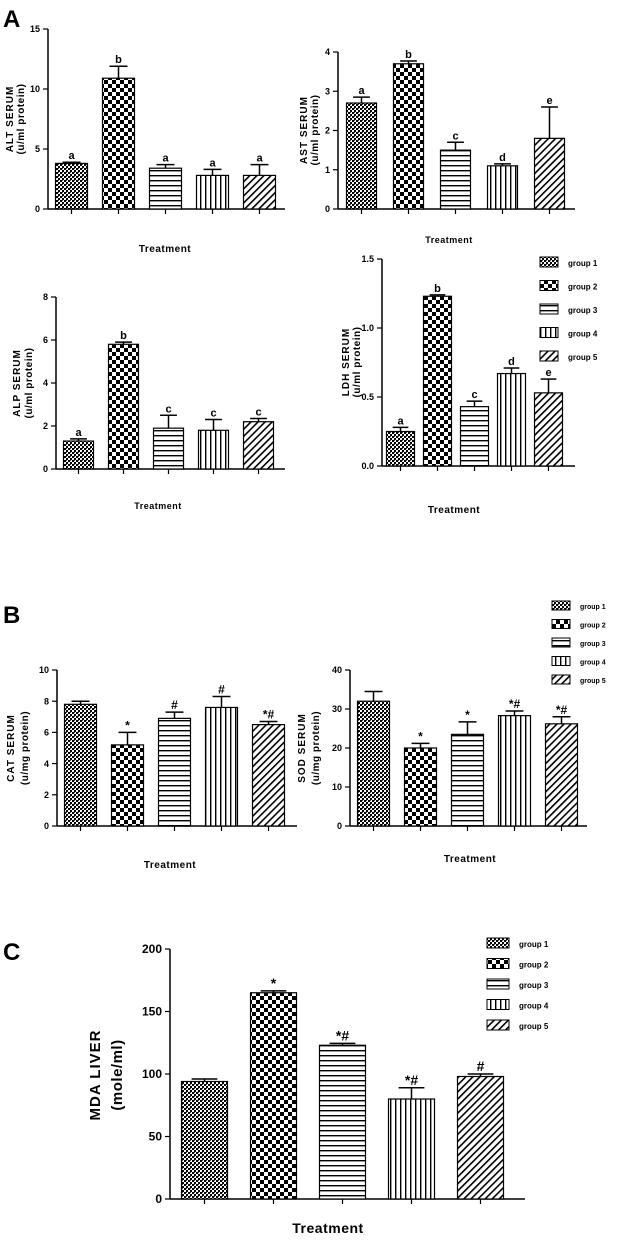  Describe the element at coordinates (337, 709) in the screenshot. I see `y-tick-label: 30` at that location.